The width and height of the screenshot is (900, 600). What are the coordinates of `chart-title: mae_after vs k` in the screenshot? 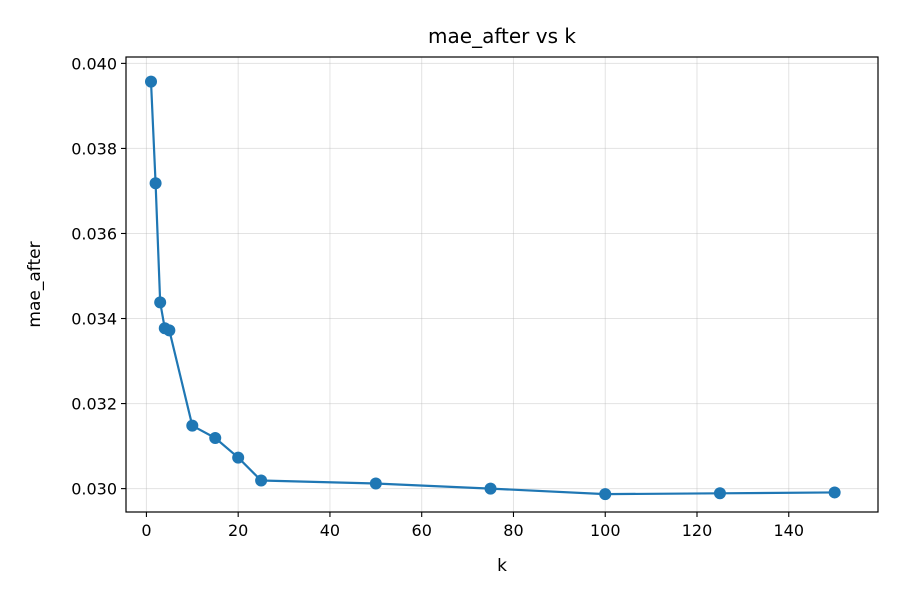 It's located at (502, 36).